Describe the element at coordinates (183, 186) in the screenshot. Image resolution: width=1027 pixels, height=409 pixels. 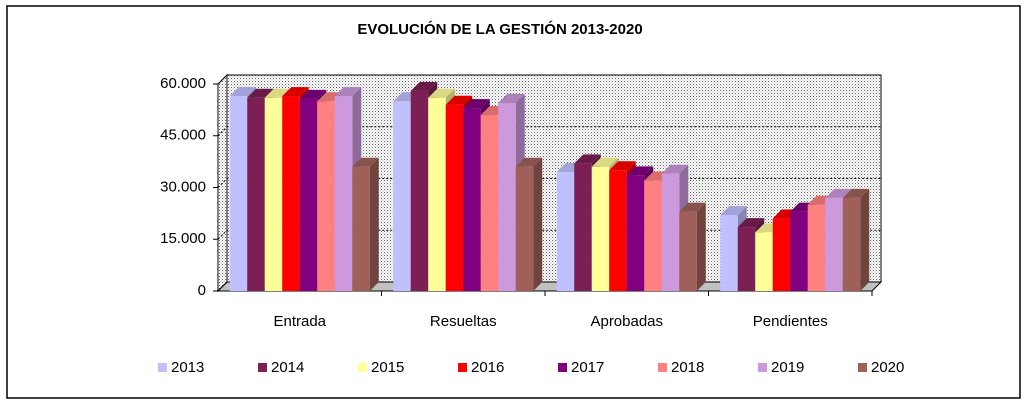
I see `y-tick-label: 30.000` at that location.